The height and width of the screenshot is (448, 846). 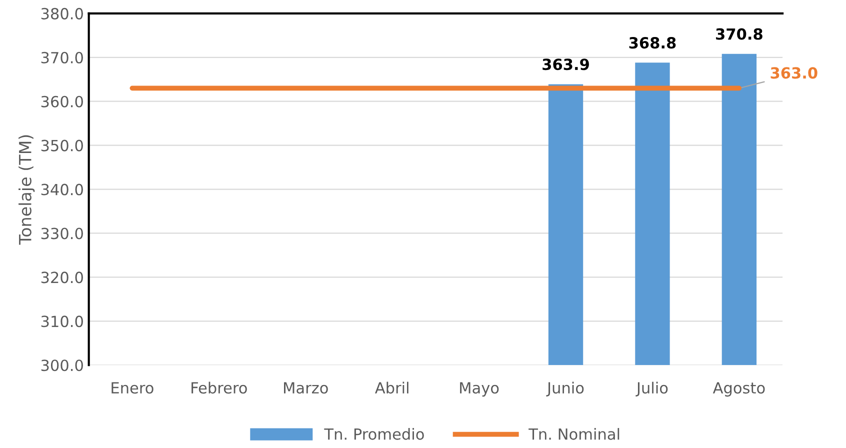 What do you see at coordinates (652, 43) in the screenshot?
I see `data-label: 368.8` at bounding box center [652, 43].